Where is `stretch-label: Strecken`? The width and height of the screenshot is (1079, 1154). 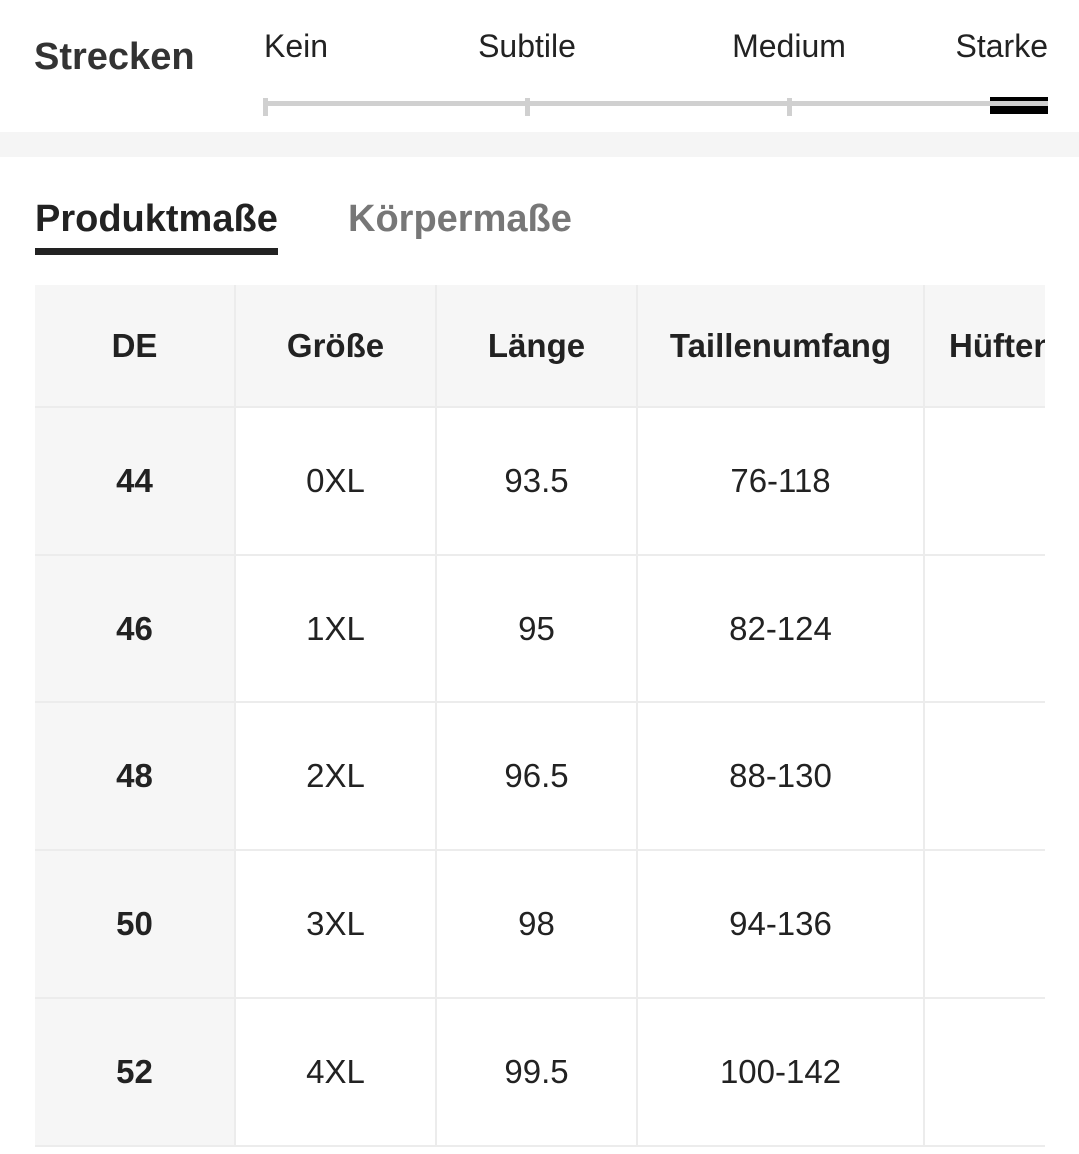 stretch-label: Strecken is located at coordinates (114, 57).